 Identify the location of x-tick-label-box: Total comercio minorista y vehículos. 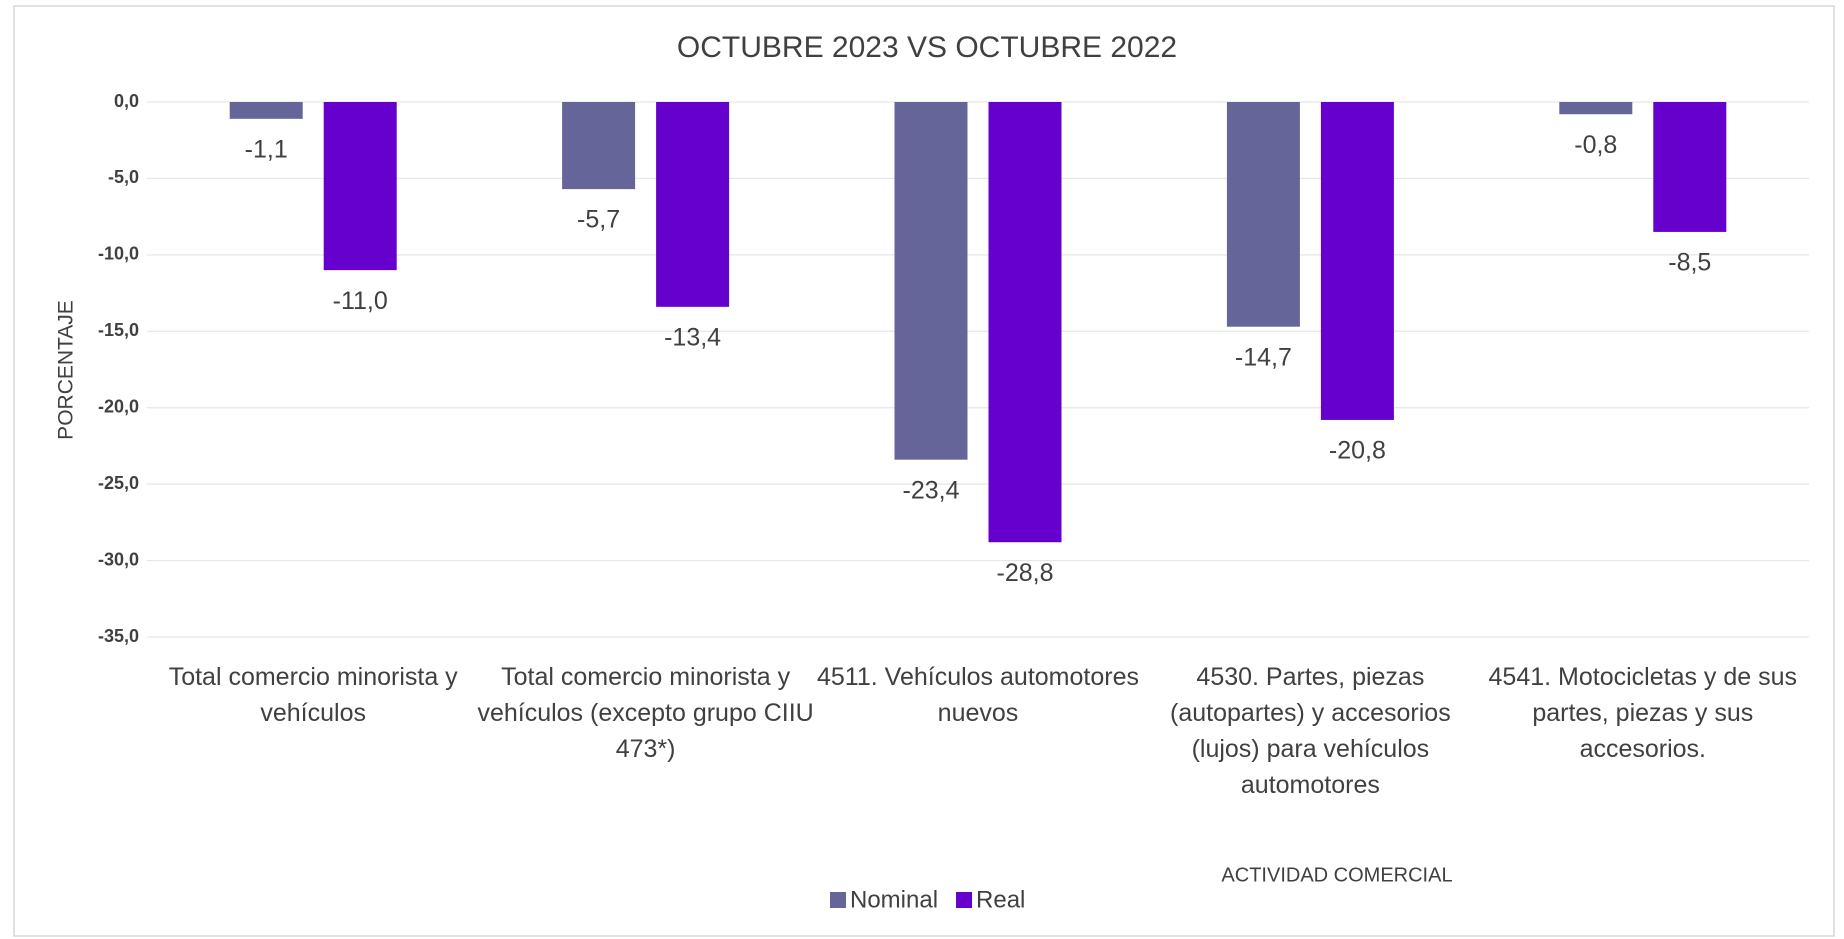
(313, 695).